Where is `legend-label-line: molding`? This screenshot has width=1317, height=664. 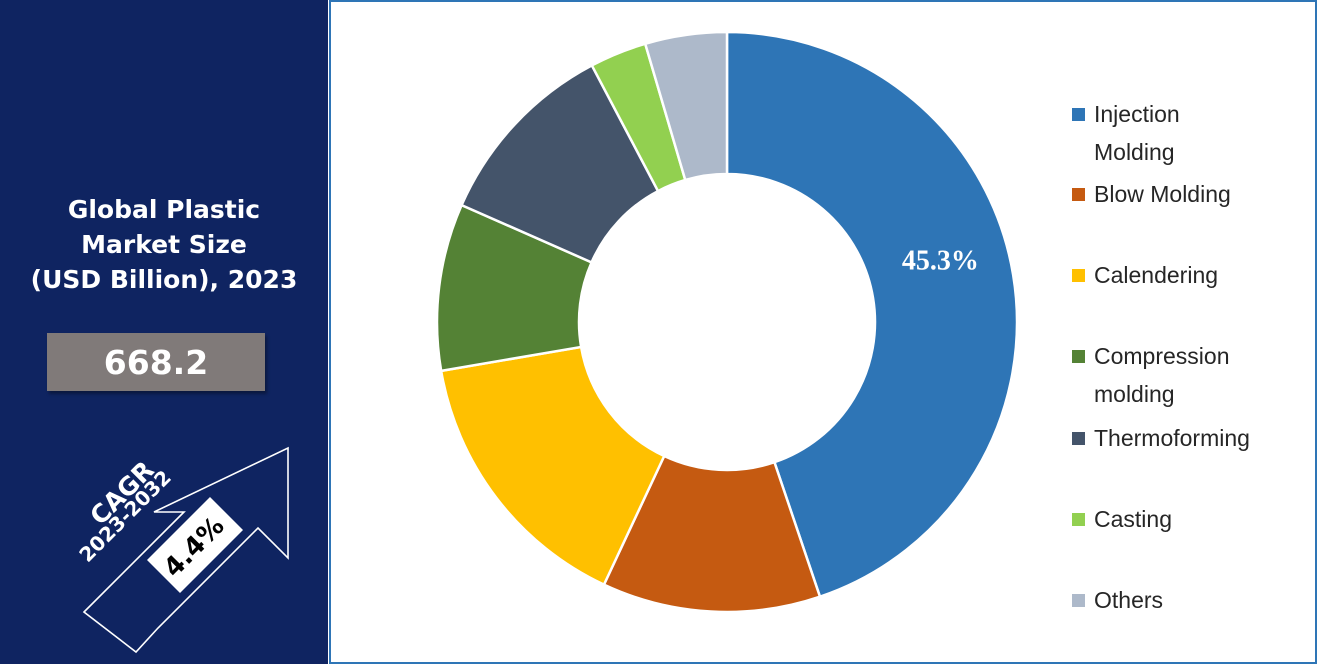 legend-label-line: molding is located at coordinates (1134, 394).